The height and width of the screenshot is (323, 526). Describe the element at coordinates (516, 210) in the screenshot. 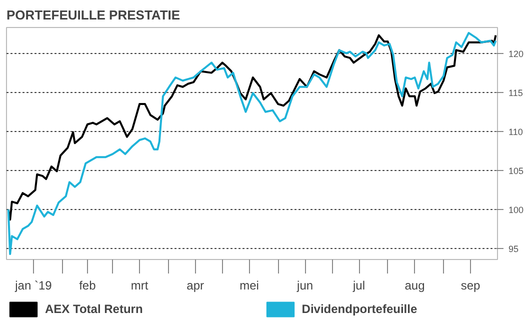

I see `y-tick-label: 100` at that location.